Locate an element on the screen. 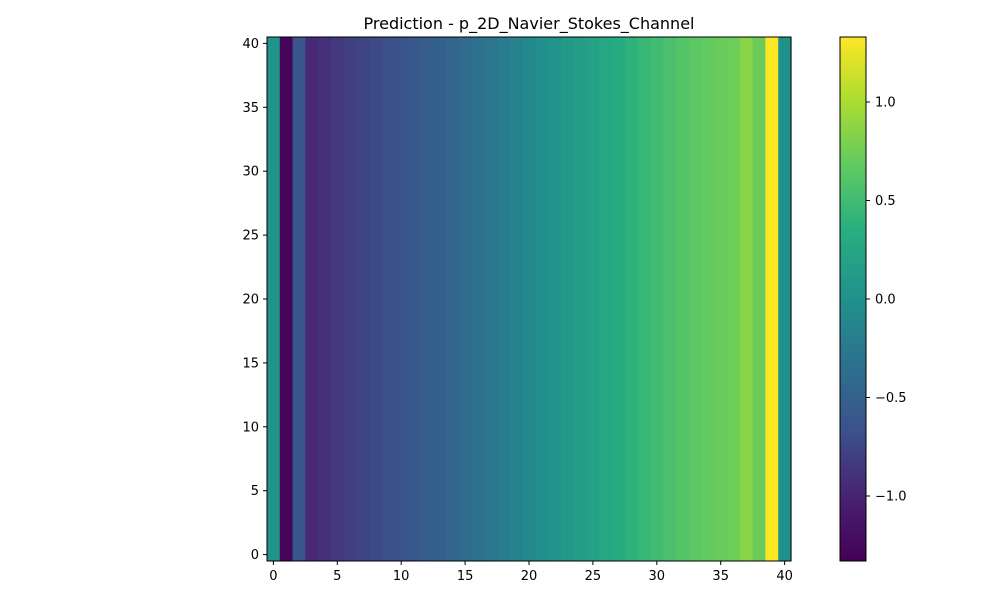 Image resolution: width=1000 pixels, height=600 pixels. colorbar-tick-label: −0.5 is located at coordinates (891, 398).